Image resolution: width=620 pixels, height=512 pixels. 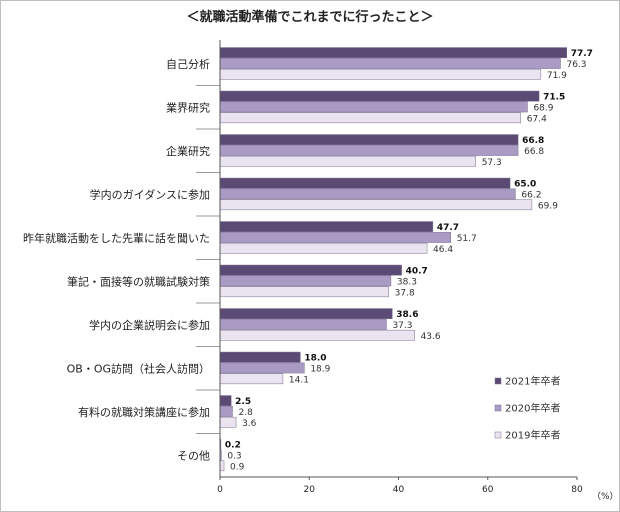 What do you see at coordinates (582, 54) in the screenshot?
I see `data-label: 77.7` at bounding box center [582, 54].